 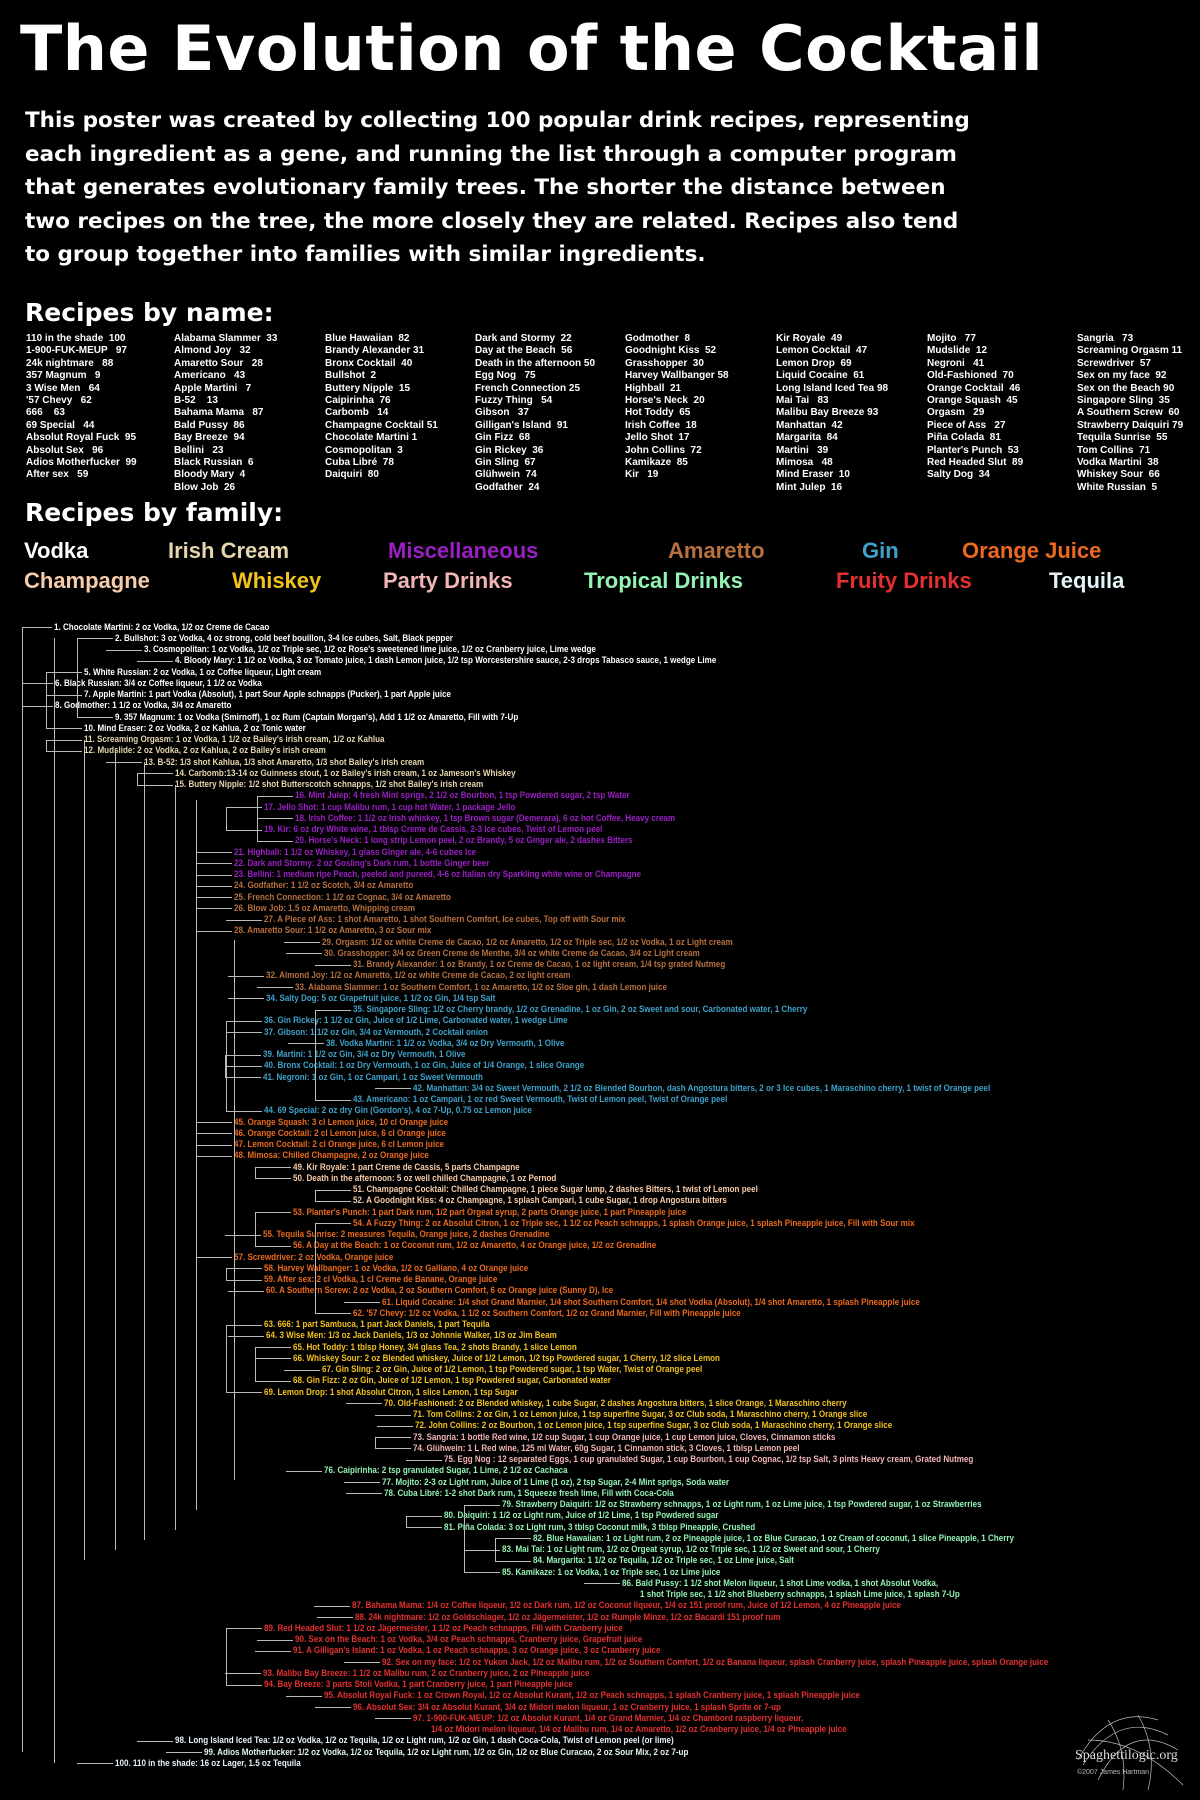 What do you see at coordinates (807, 438) in the screenshot?
I see `name-entry: Margarita 84` at bounding box center [807, 438].